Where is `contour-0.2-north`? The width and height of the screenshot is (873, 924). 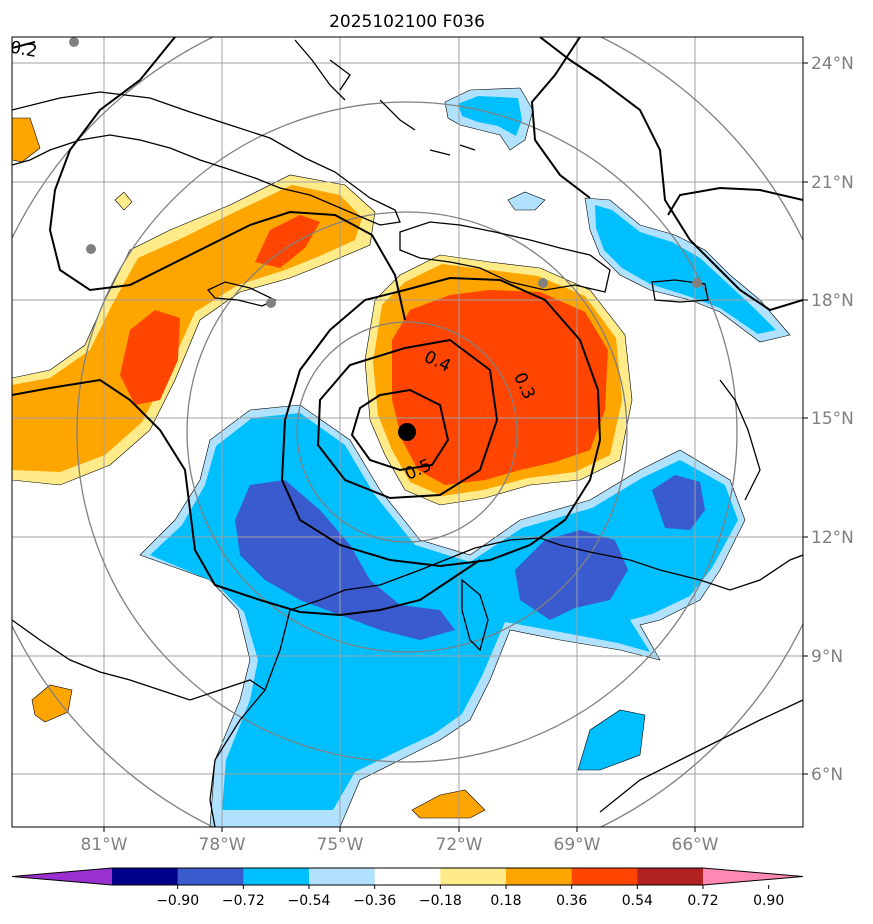
contour-0.2-north is located at coordinates (227, 179).